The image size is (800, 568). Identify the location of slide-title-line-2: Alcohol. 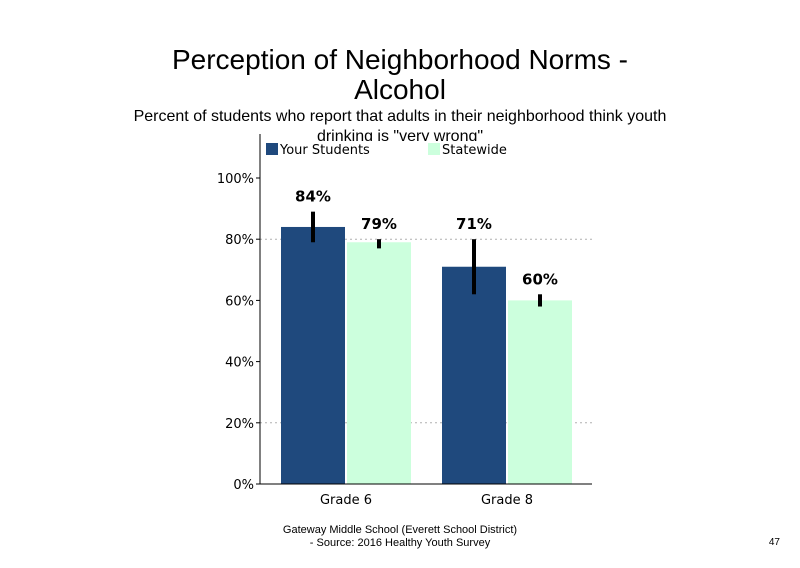
(400, 89).